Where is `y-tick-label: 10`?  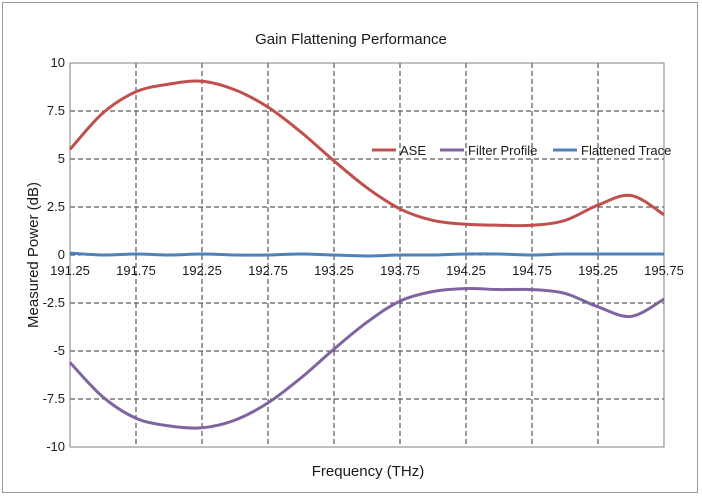 y-tick-label: 10 is located at coordinates (58, 62).